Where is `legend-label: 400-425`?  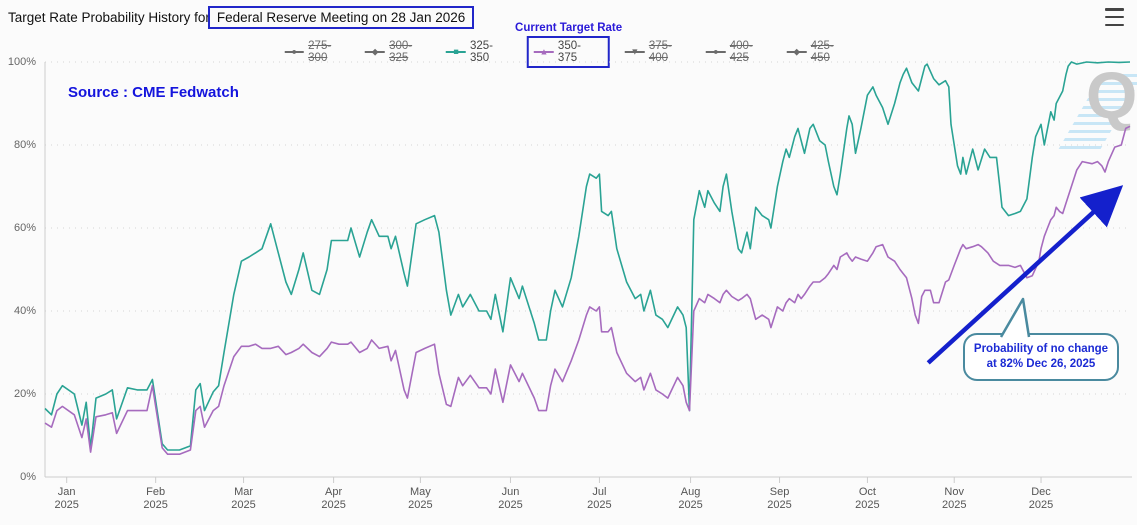
legend-label: 400-425 is located at coordinates (741, 52).